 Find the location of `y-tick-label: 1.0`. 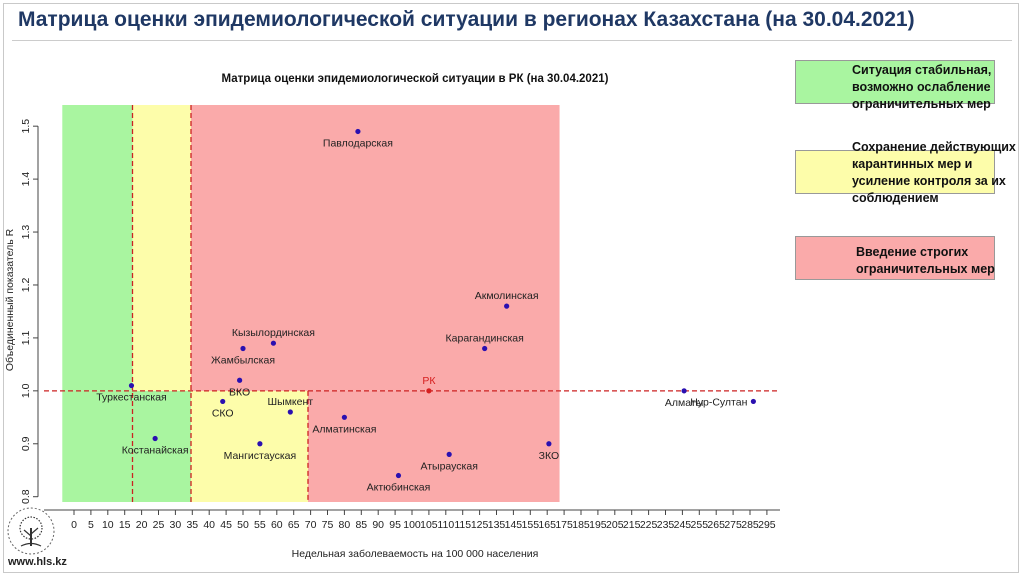

y-tick-label: 1.0 is located at coordinates (26, 390).